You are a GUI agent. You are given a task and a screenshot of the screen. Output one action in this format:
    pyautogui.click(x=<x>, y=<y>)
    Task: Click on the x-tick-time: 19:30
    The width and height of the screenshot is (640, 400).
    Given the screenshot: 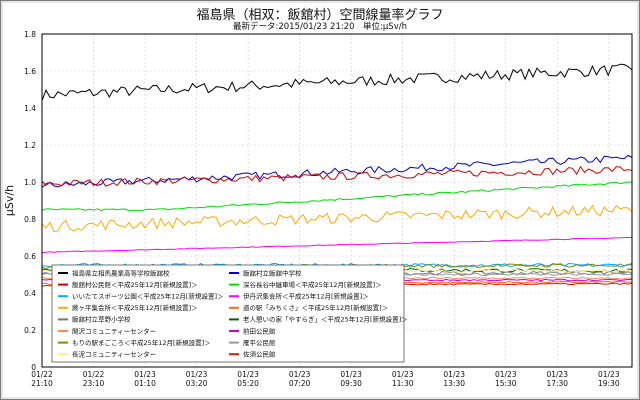 What is the action you would take?
    pyautogui.click(x=609, y=383)
    